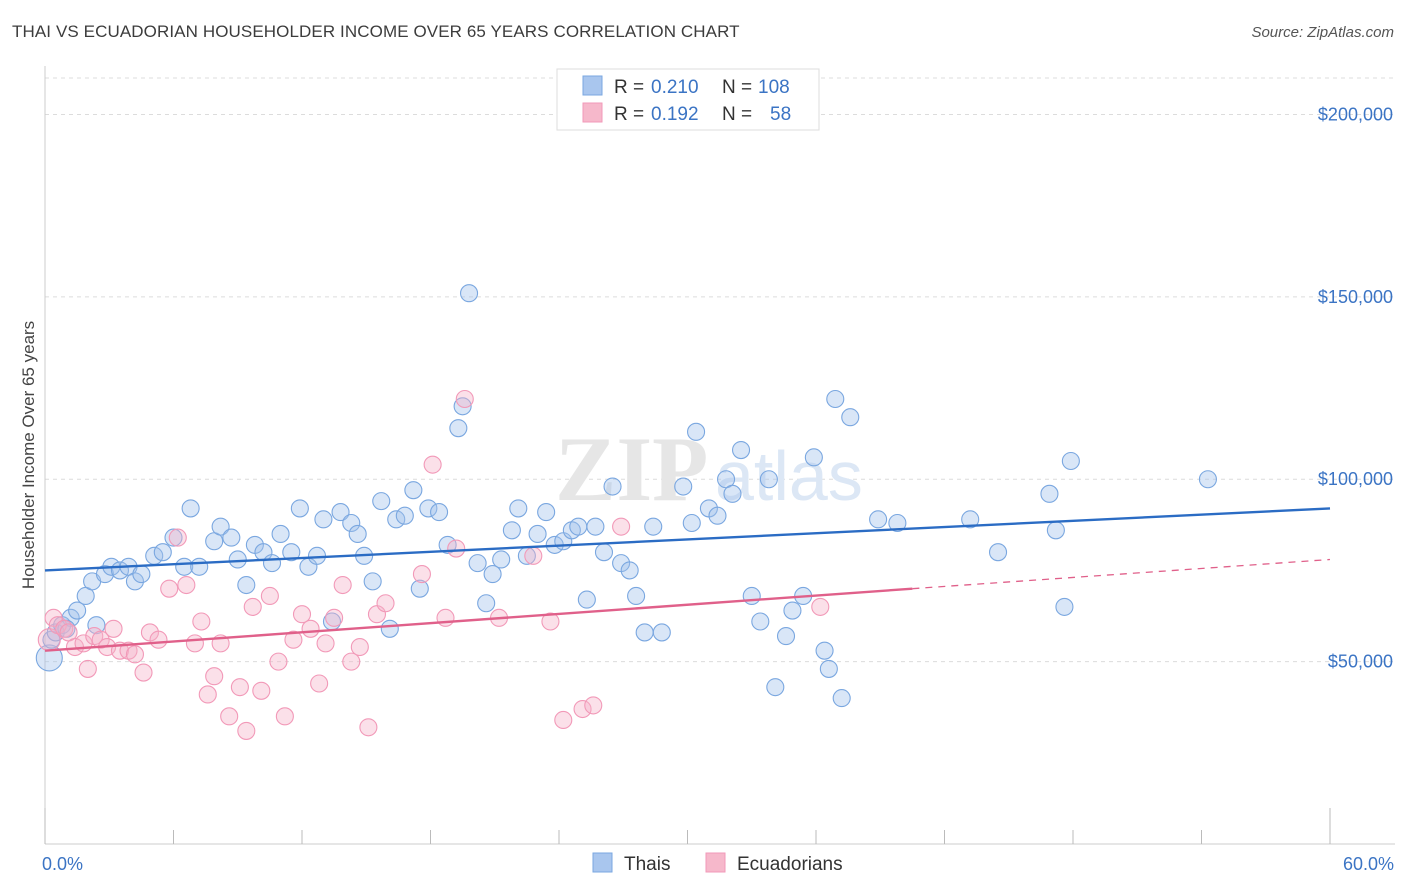 The image size is (1406, 892). I want to click on legend-r-value-2: 0.192, so click(675, 114).